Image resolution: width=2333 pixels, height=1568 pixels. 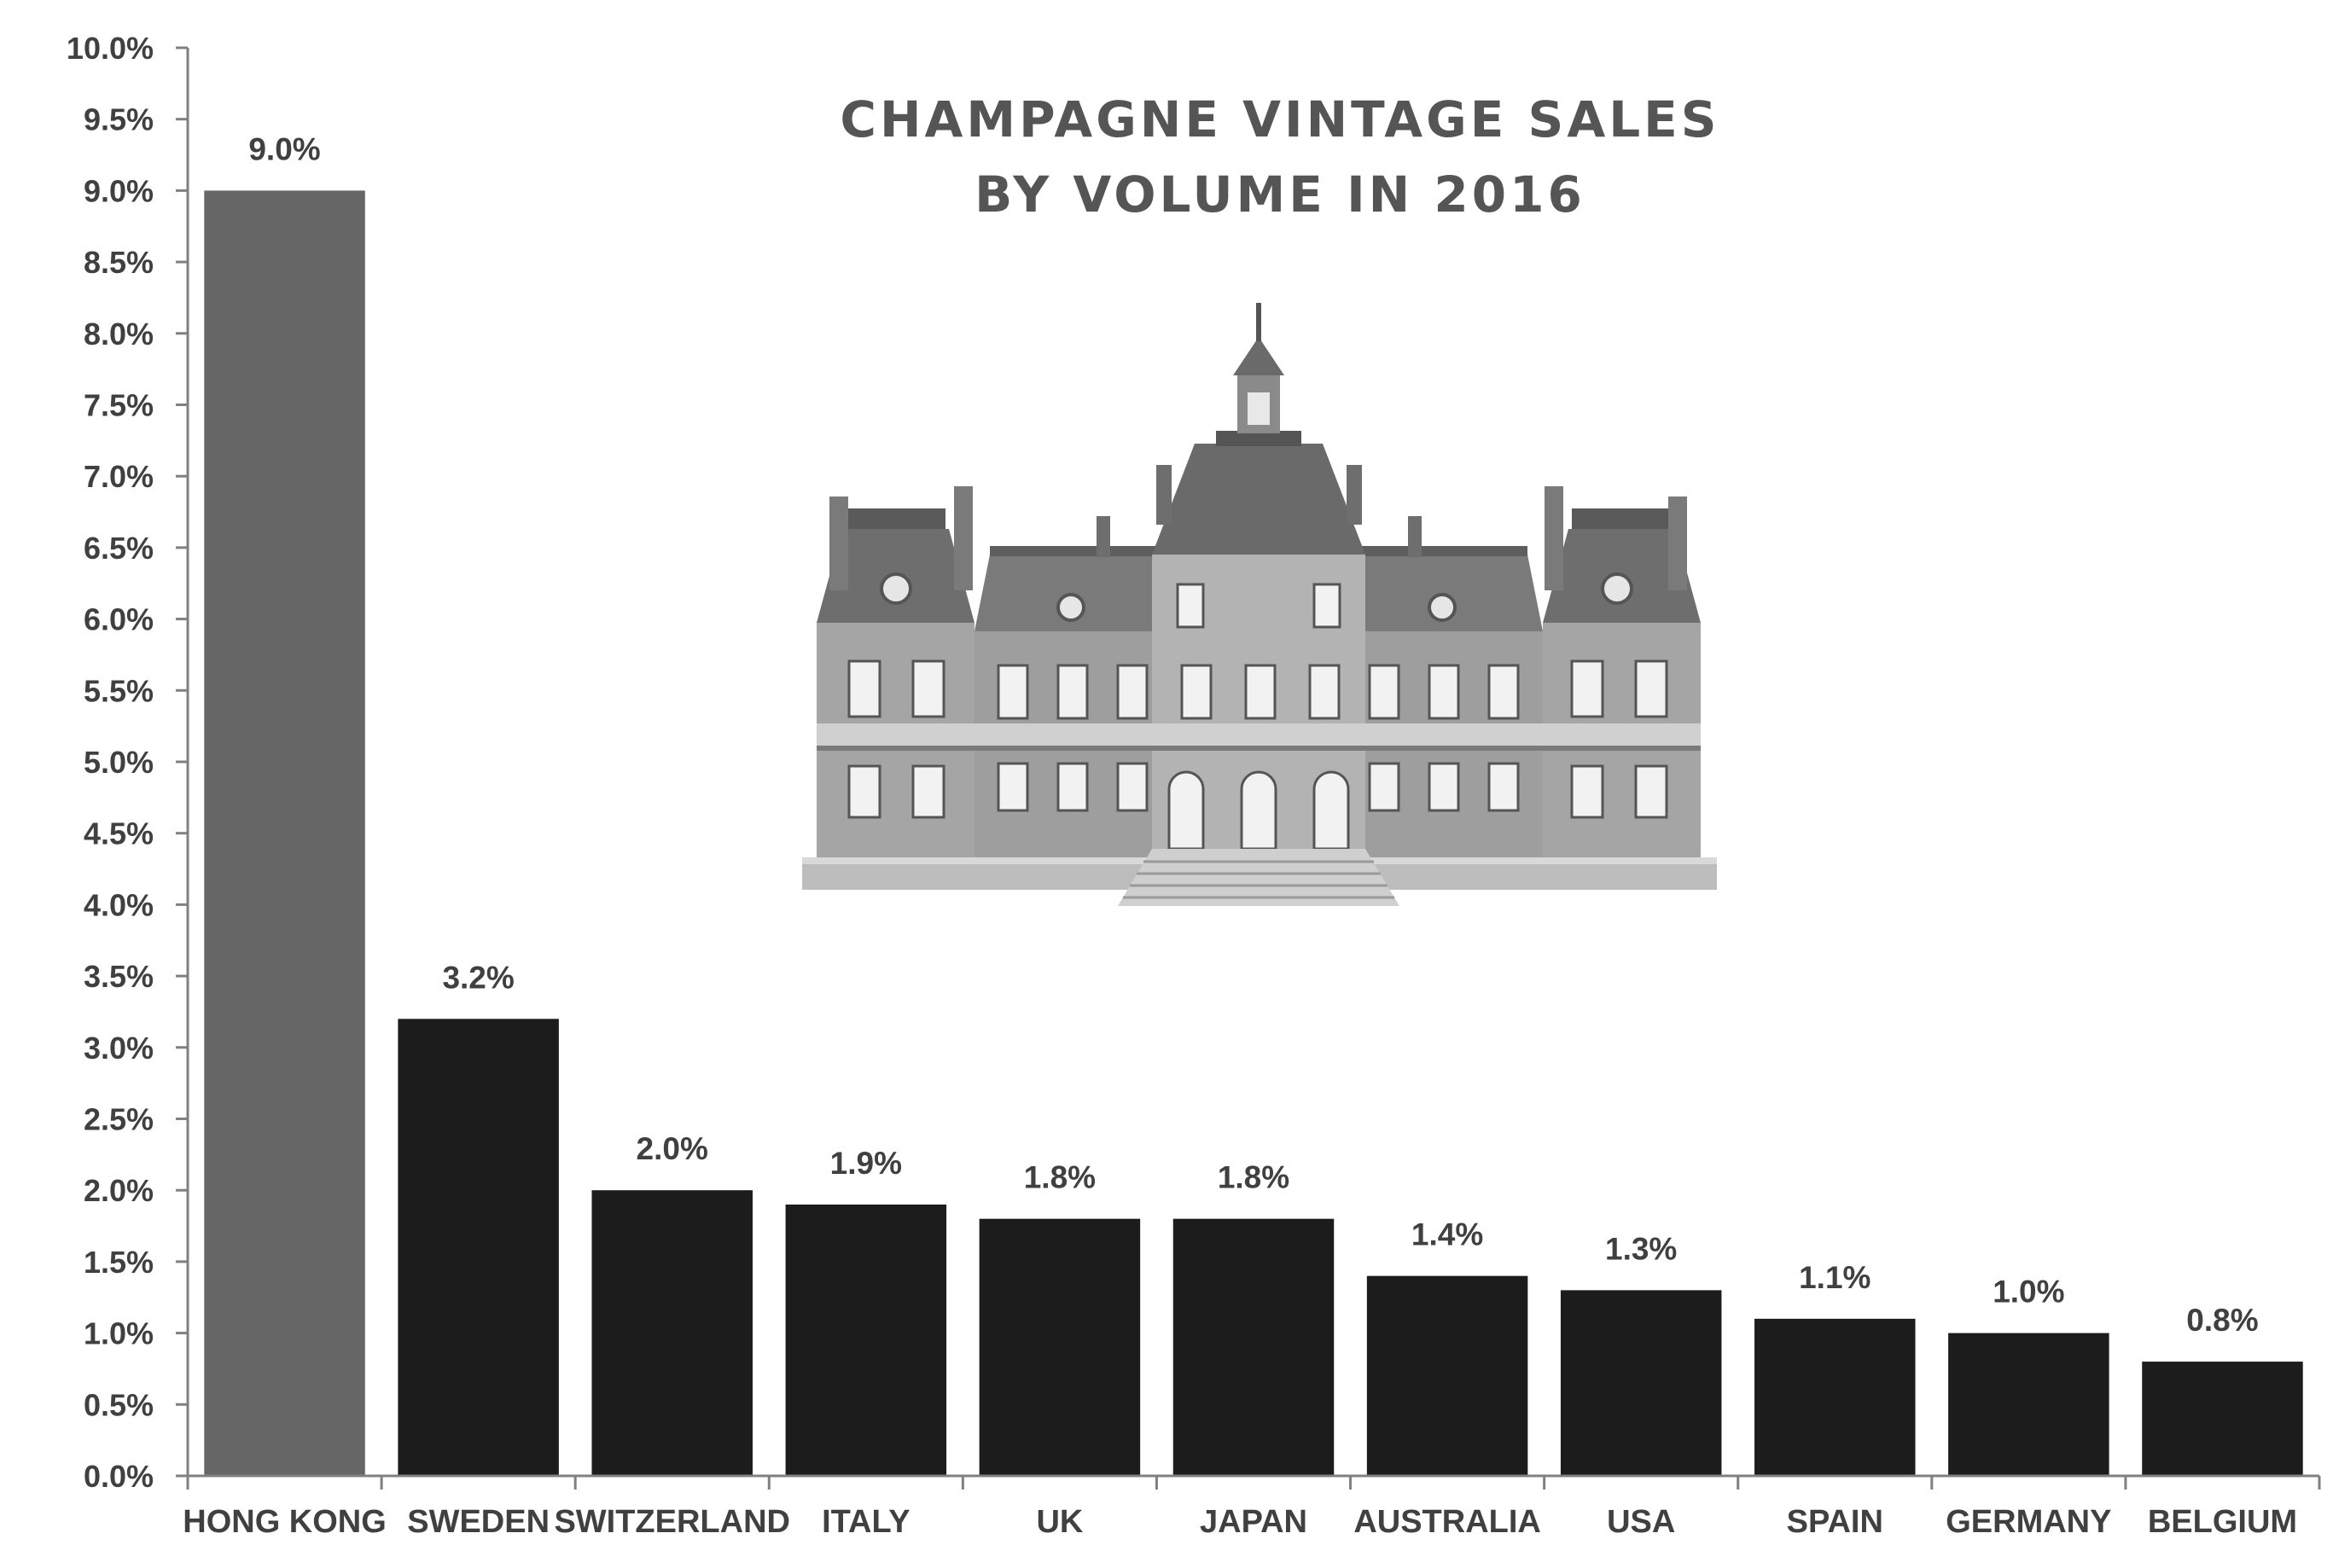 I want to click on x-tick-label: UK, so click(x=1059, y=1522).